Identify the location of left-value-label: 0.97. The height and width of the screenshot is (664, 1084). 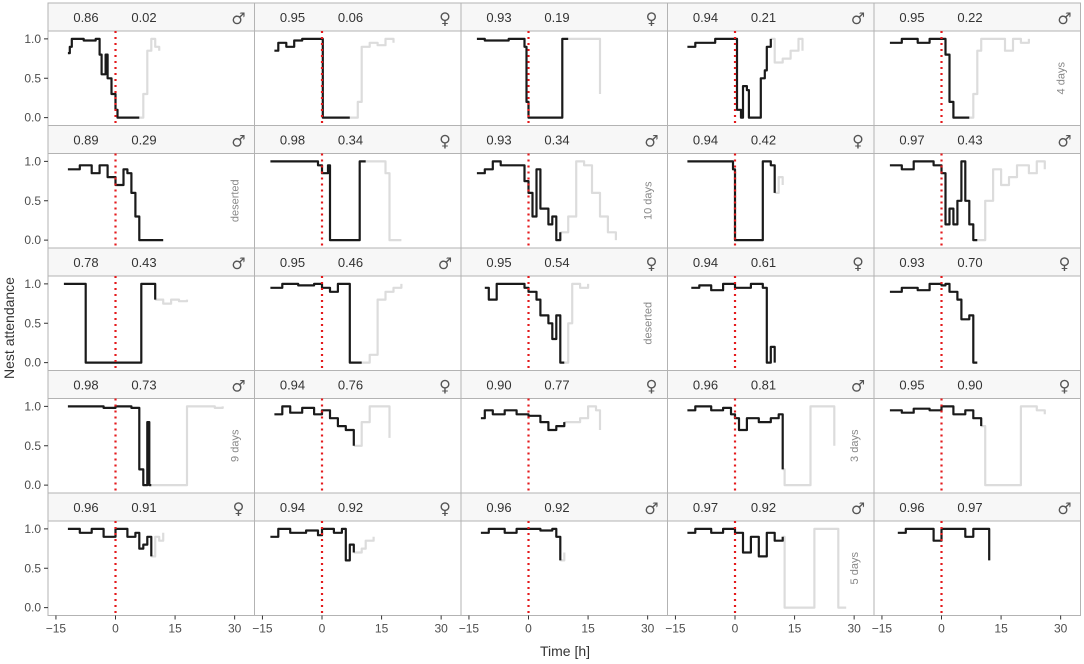
(705, 507).